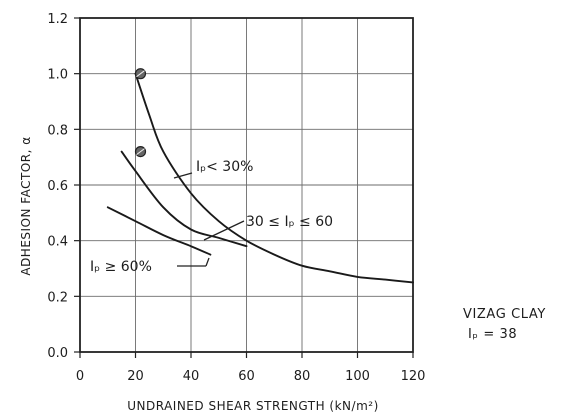 The image size is (581, 416). What do you see at coordinates (135, 376) in the screenshot?
I see `x-tick-label: 20` at bounding box center [135, 376].